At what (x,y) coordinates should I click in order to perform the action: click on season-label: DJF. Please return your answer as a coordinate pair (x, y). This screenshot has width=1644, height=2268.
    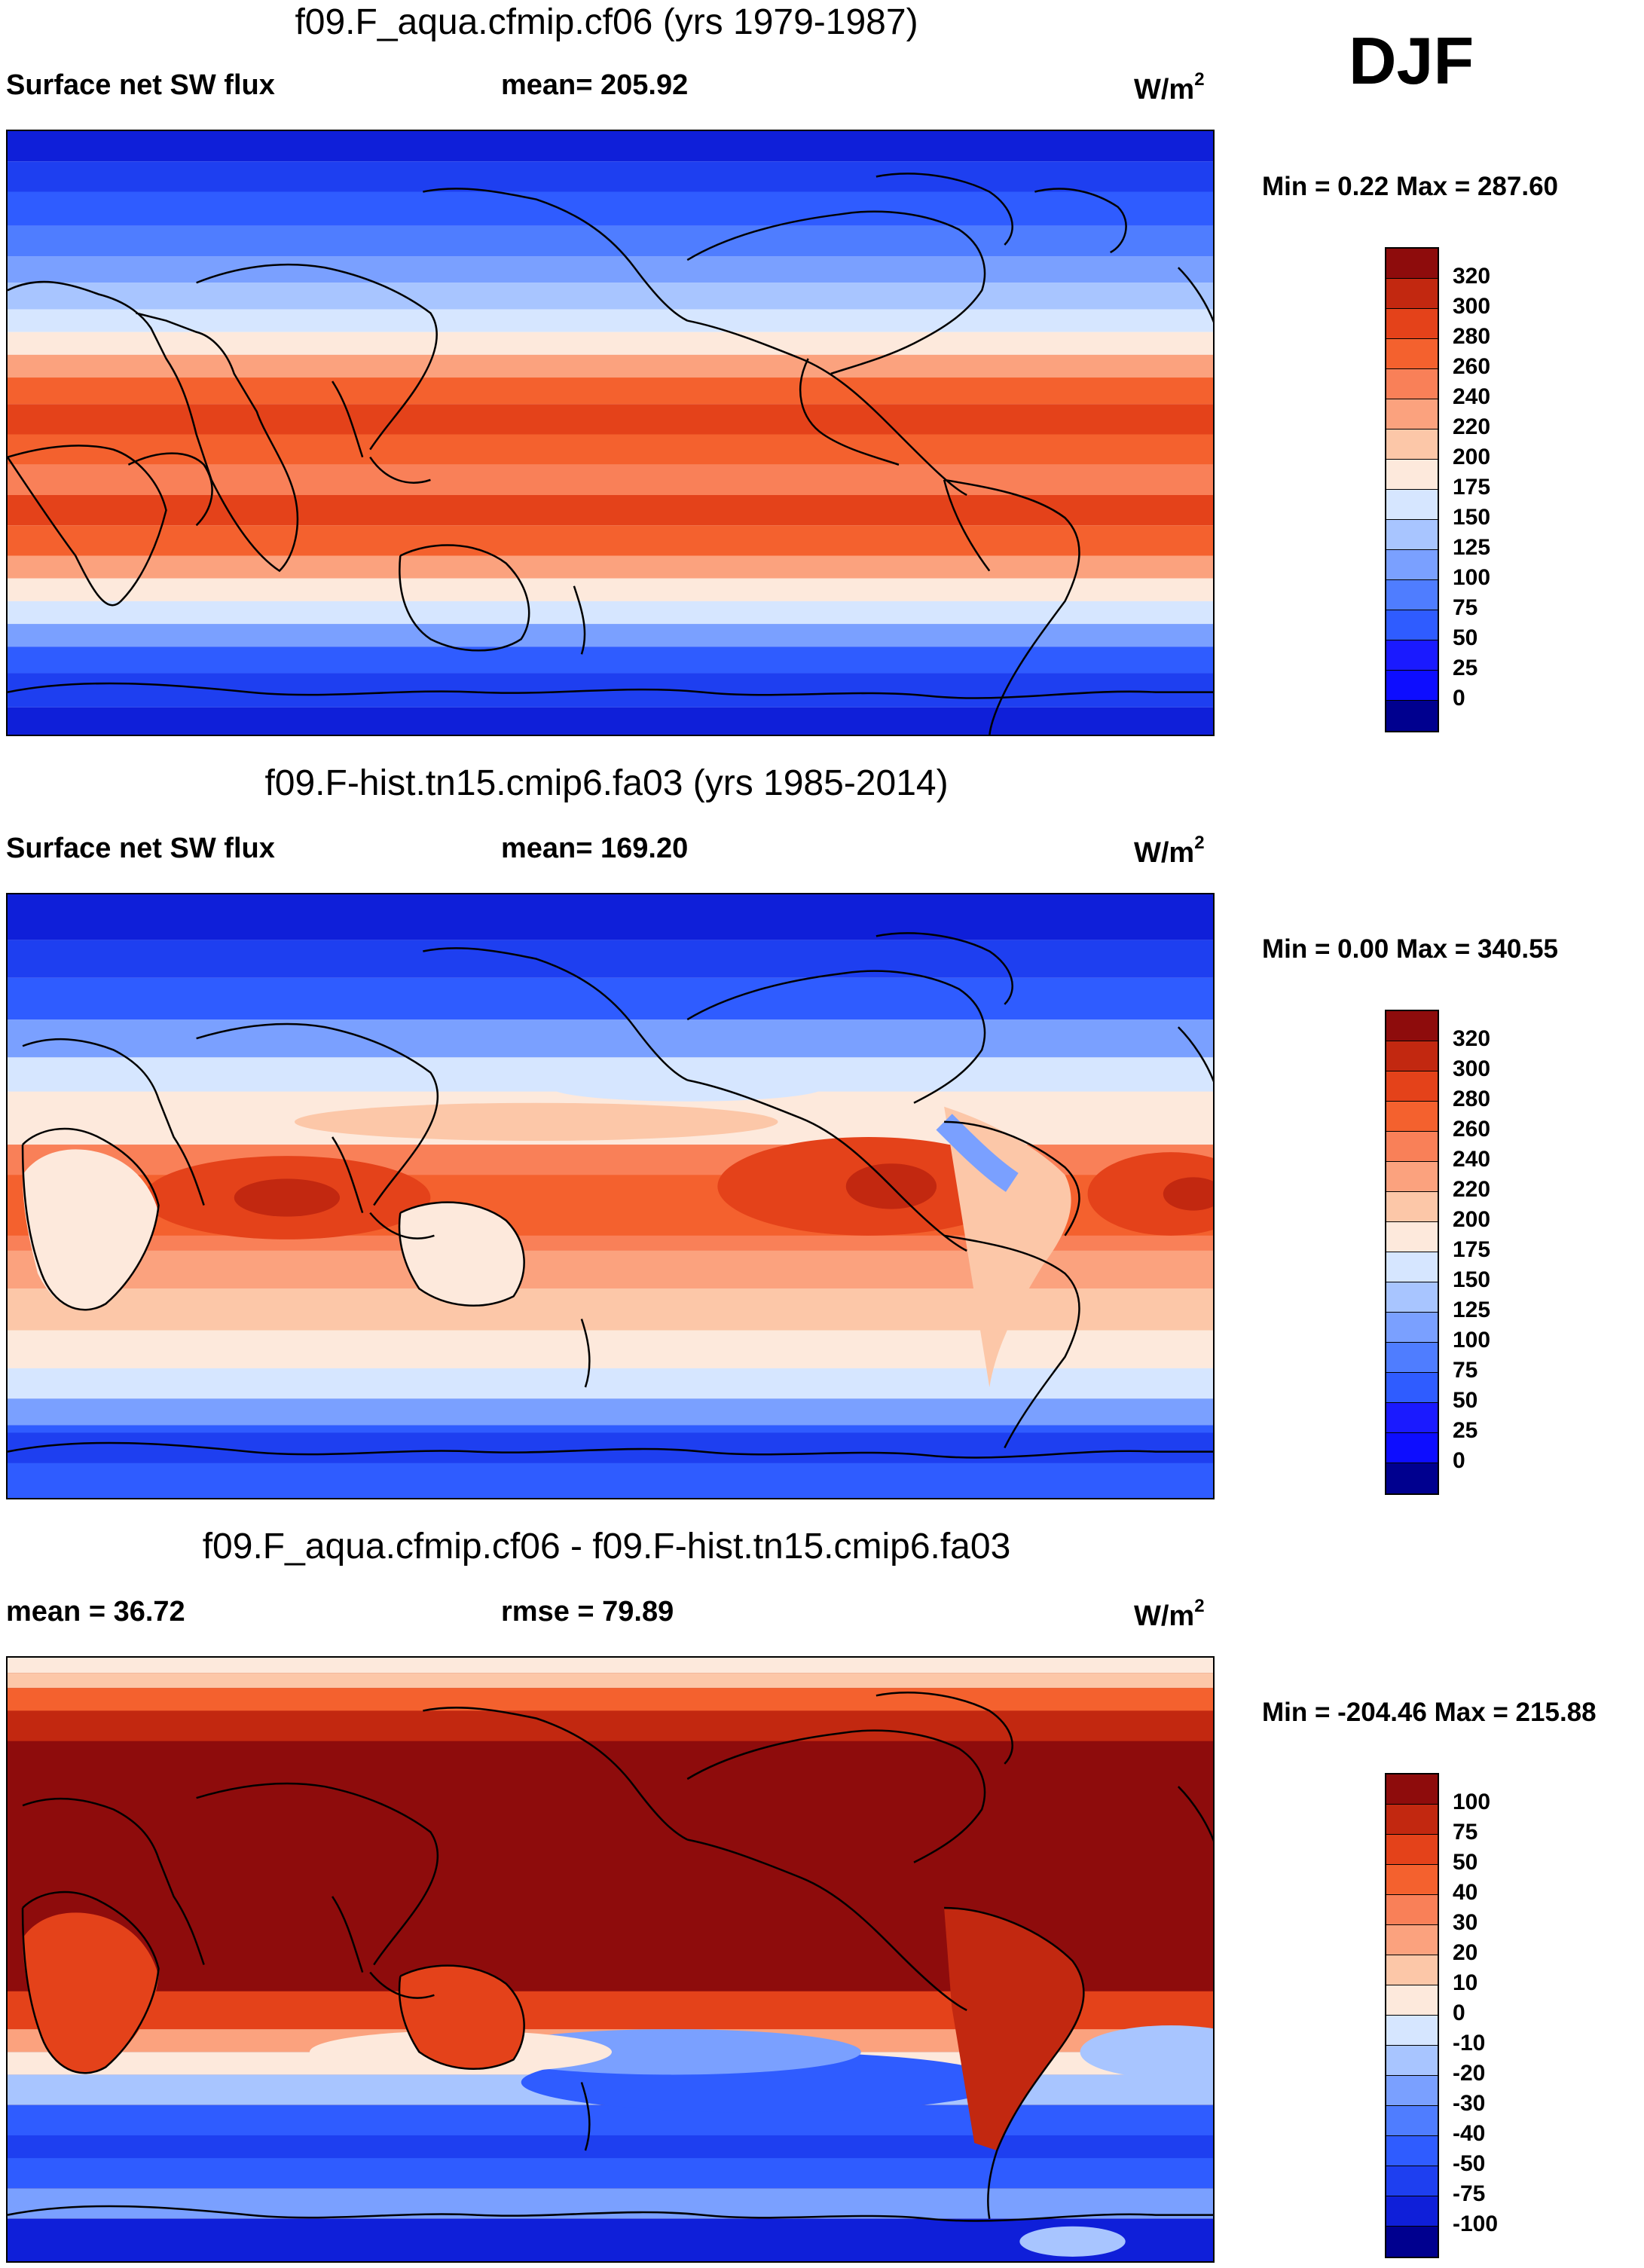
    Looking at the image, I should click on (1411, 60).